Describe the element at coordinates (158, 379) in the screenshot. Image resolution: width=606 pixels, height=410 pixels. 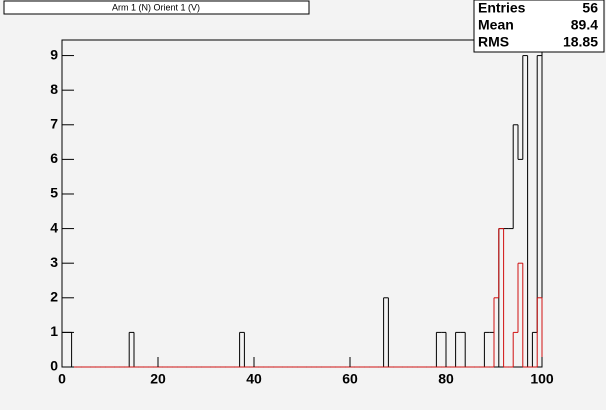
I see `x-tick-label: 20` at that location.